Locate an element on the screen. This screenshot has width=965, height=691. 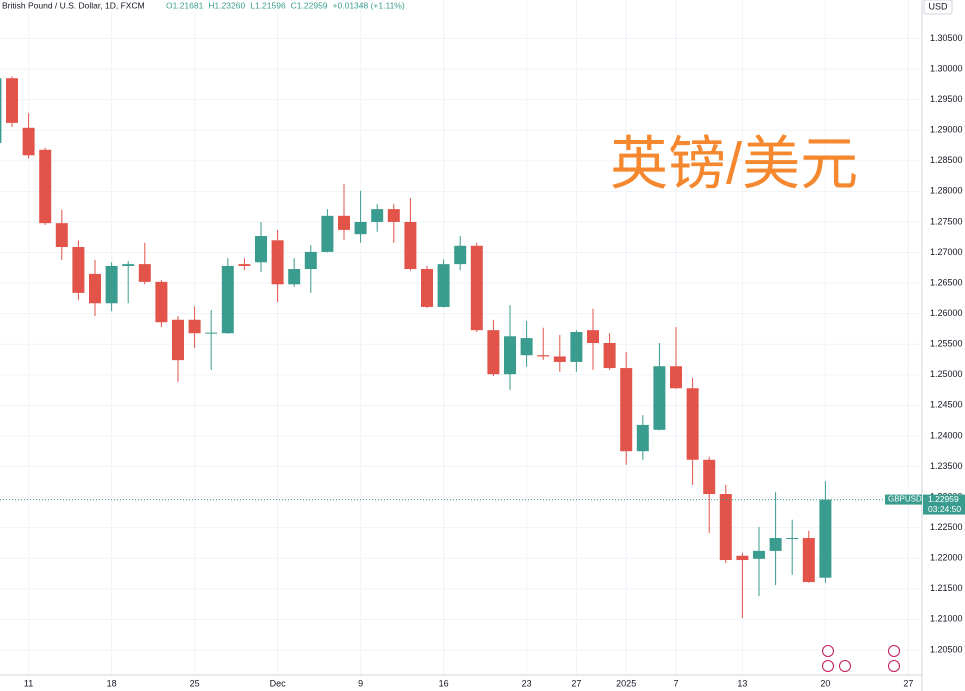
y-tick-label: 1.28000 is located at coordinates (946, 191).